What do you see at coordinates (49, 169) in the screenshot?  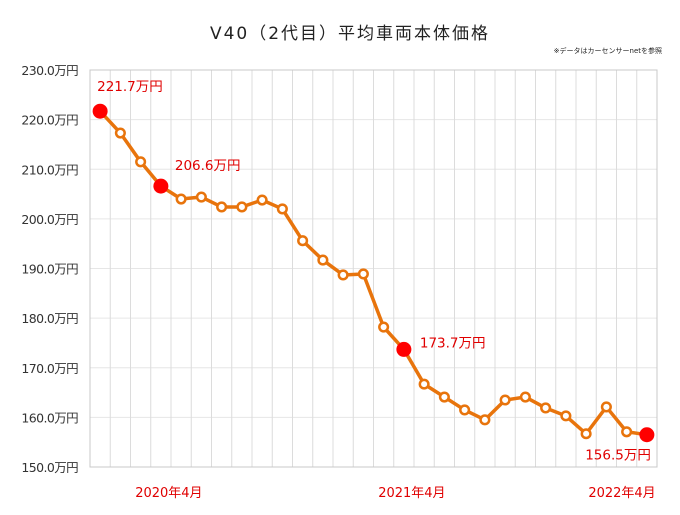 I see `y-tick-label: 210.0万円` at bounding box center [49, 169].